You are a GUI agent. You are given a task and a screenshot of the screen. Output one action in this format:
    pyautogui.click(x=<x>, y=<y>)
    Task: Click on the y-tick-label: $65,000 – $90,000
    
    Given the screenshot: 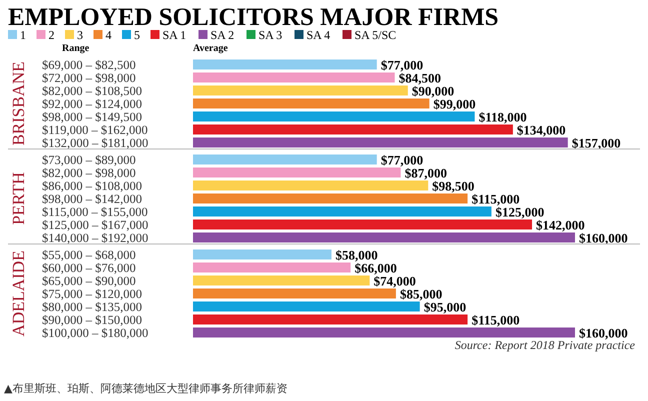 What is the action you would take?
    pyautogui.click(x=89, y=281)
    